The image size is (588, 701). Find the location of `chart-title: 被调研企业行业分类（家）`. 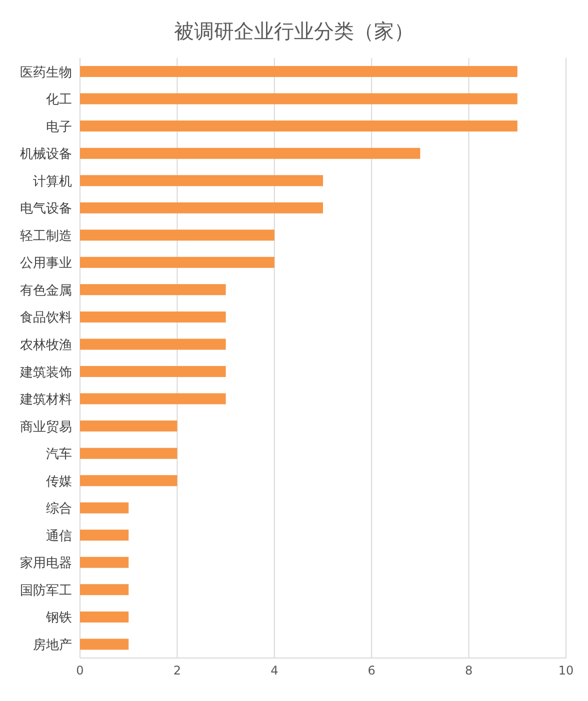

chart-title: 被调研企业行业分类（家） is located at coordinates (294, 31).